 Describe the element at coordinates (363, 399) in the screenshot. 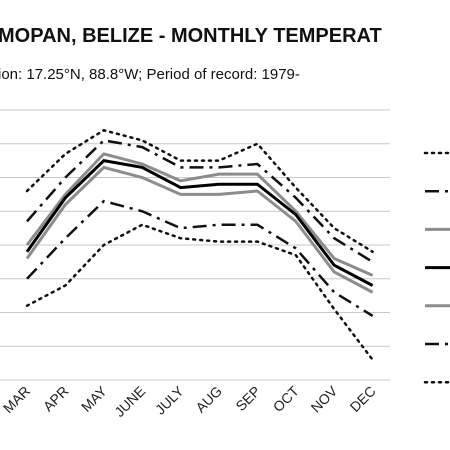

I see `x-tick-label: DEC` at that location.